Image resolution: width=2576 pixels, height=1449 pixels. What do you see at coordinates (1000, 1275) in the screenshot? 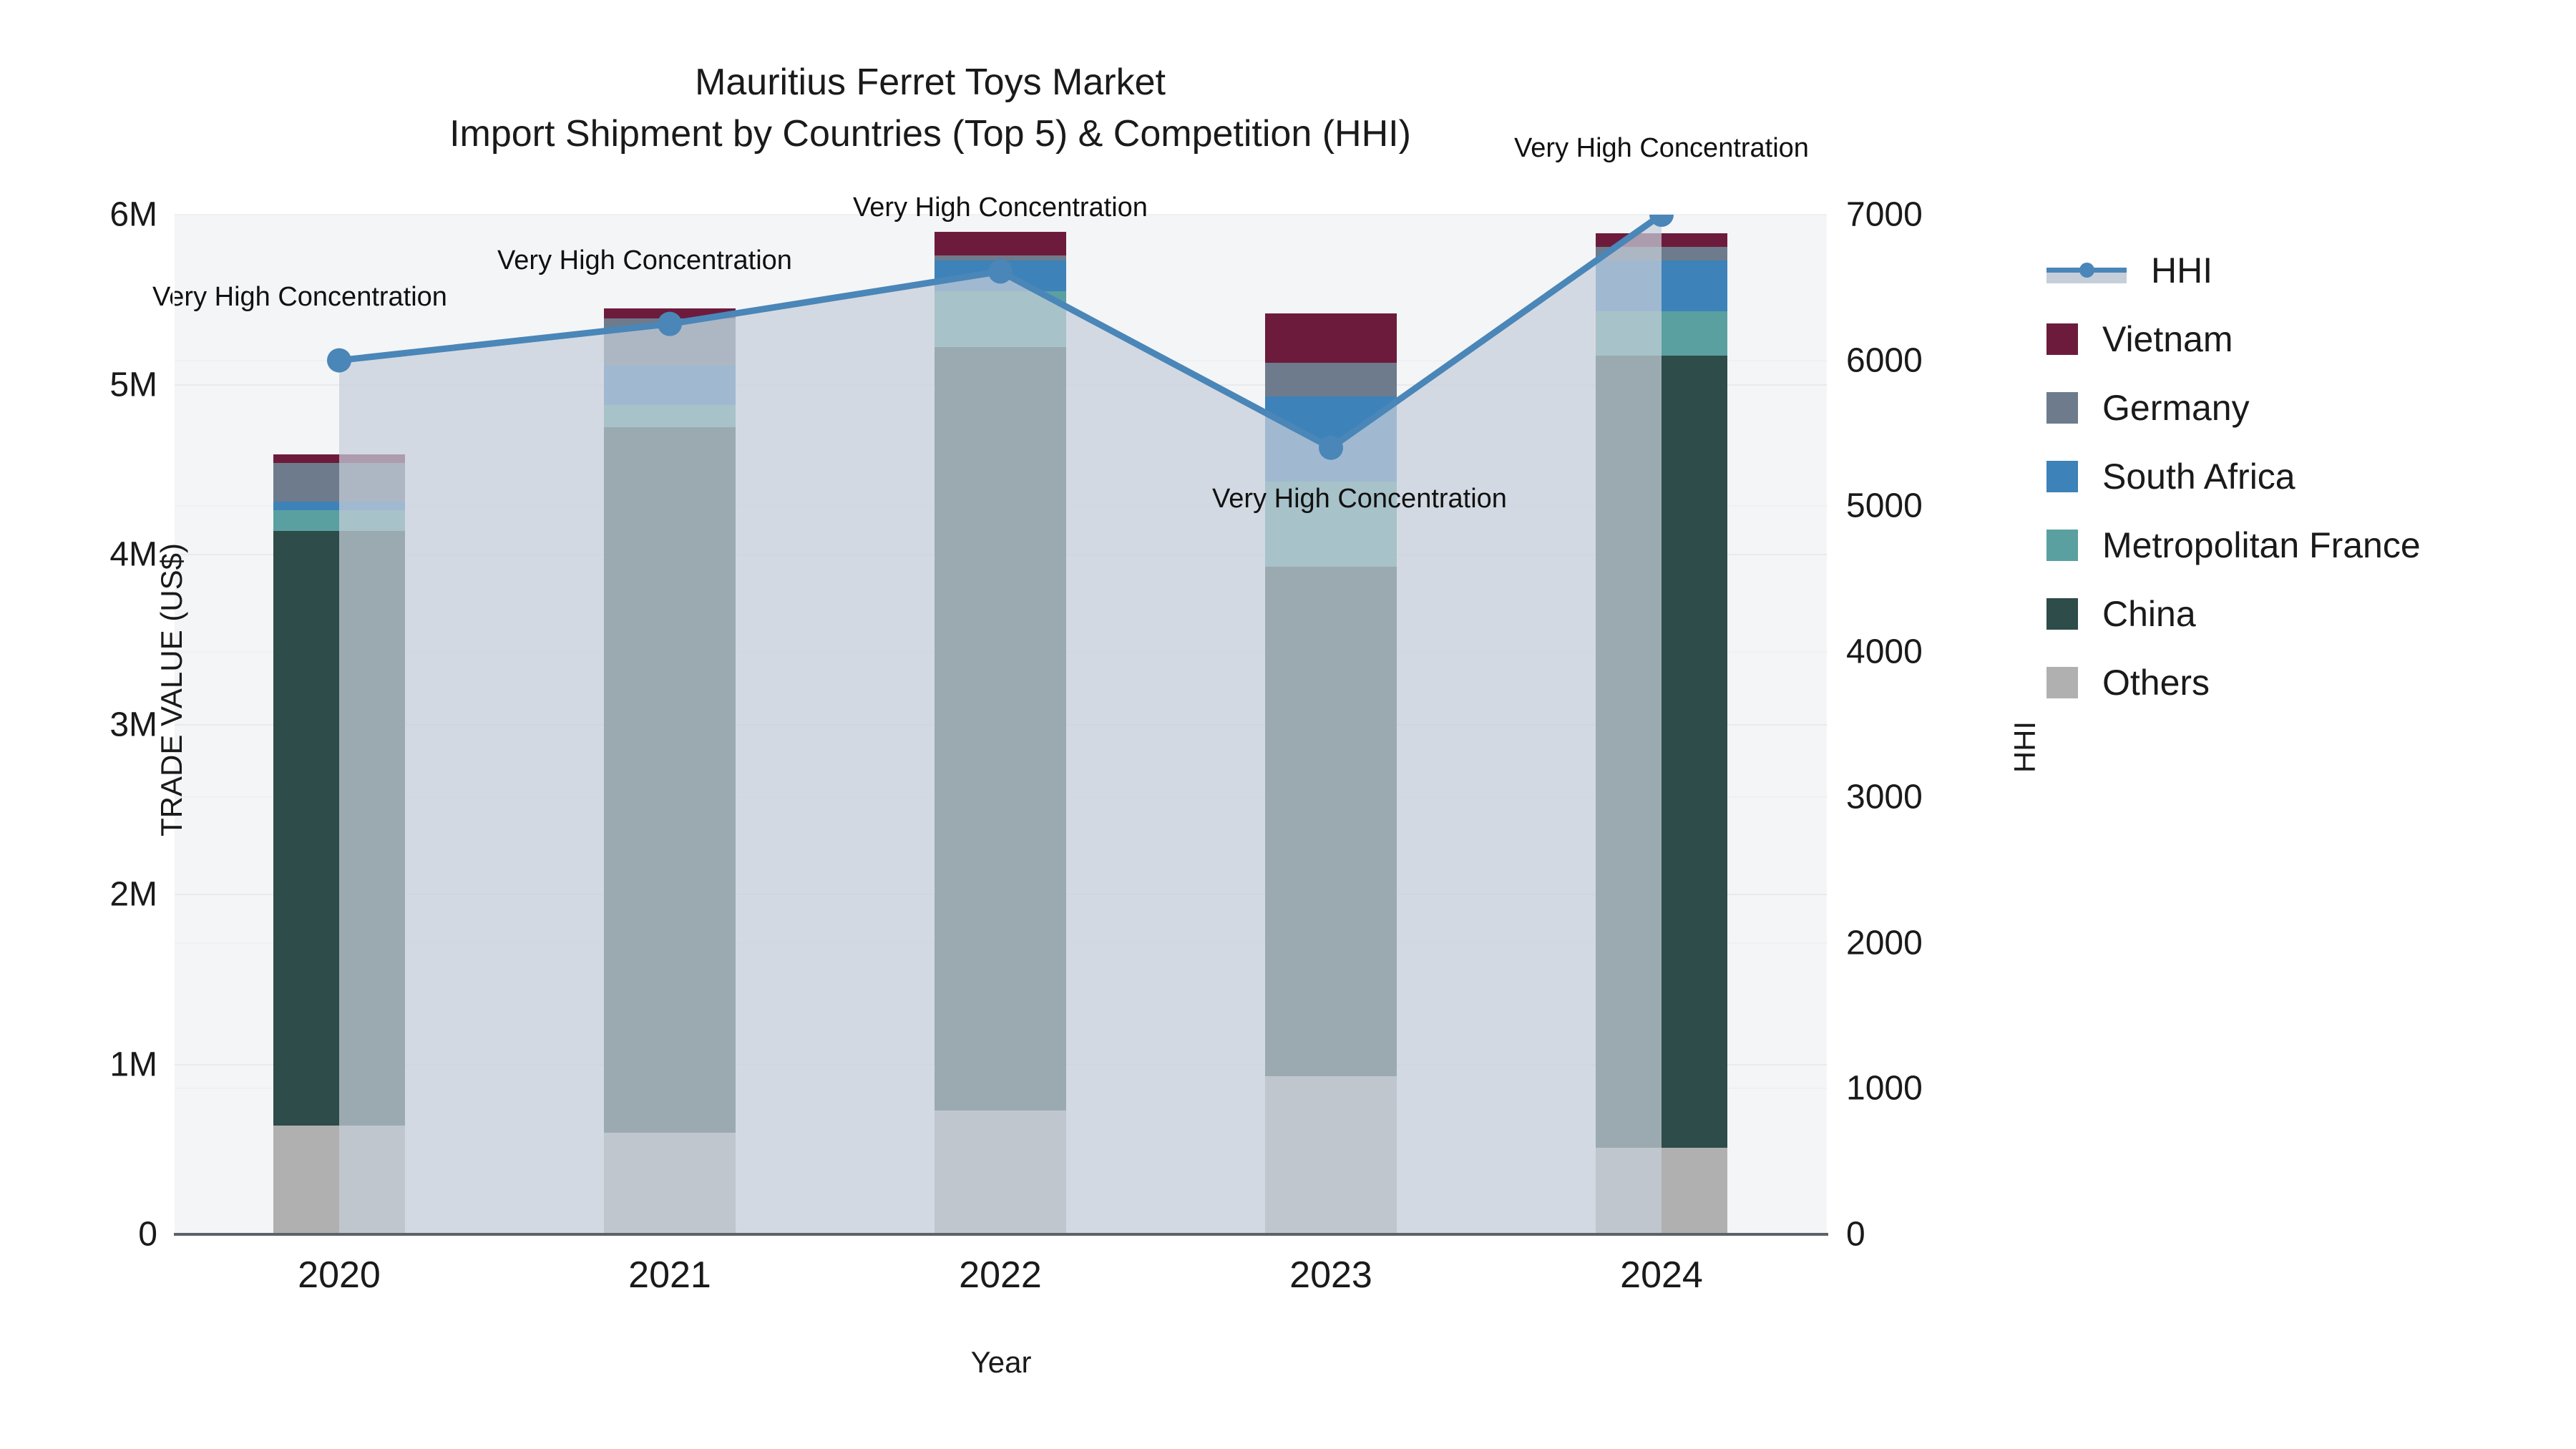
I see `x-axis-tick-label: 2022` at bounding box center [1000, 1275].